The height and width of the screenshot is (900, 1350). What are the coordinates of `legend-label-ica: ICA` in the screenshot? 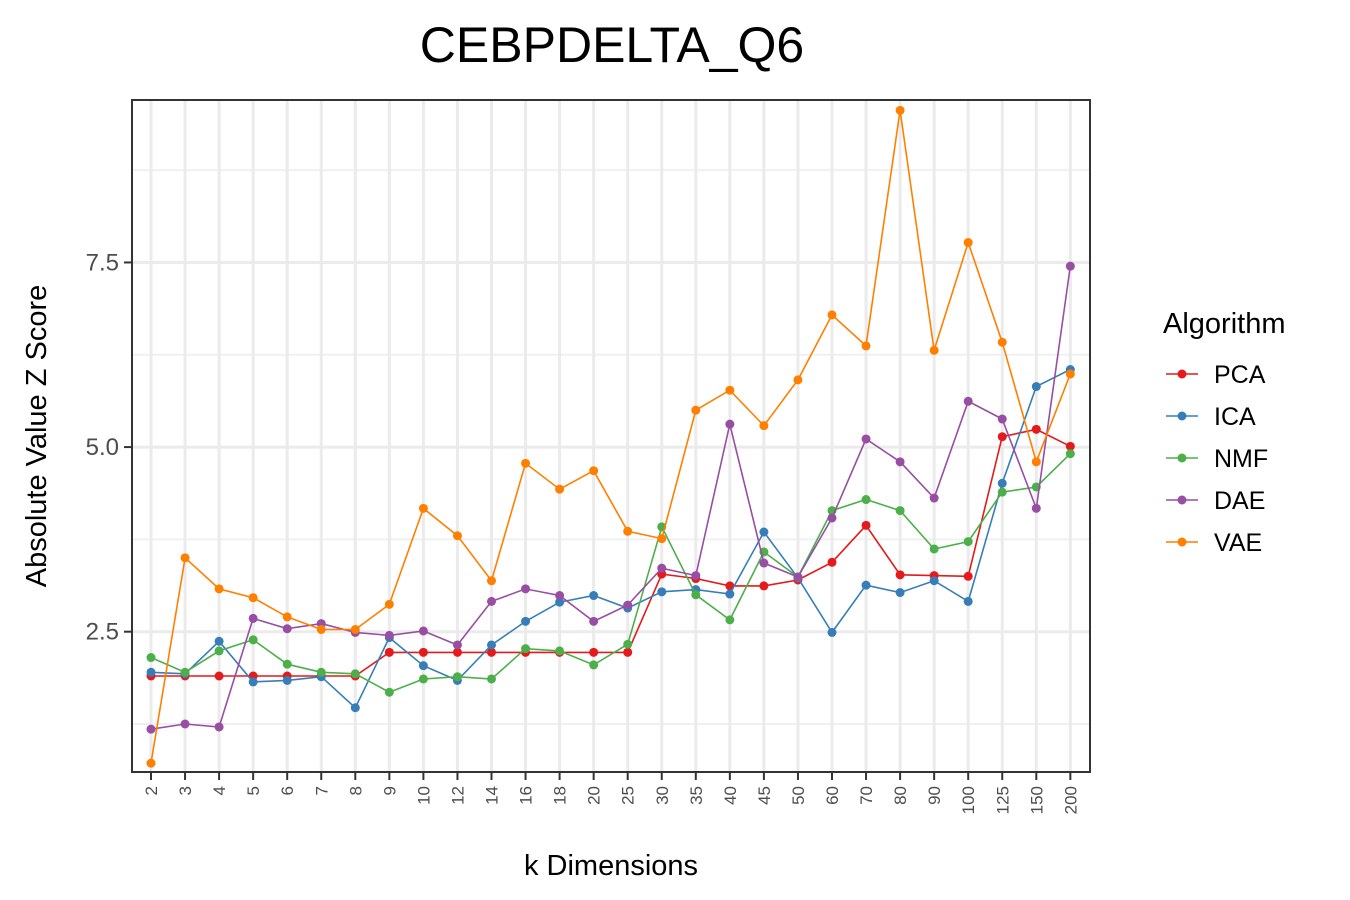 It's located at (1235, 417).